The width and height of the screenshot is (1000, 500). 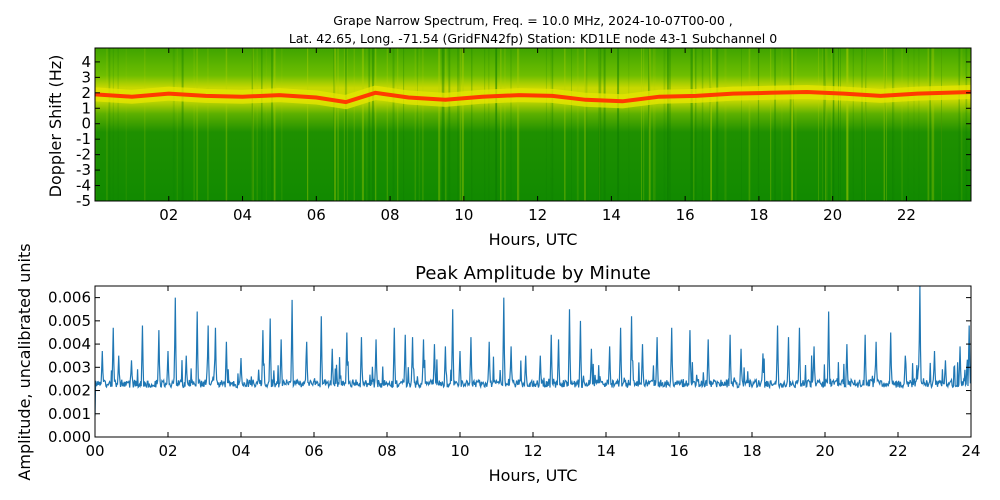 I want to click on amplitude-x-tick-label: 24, so click(x=970, y=451).